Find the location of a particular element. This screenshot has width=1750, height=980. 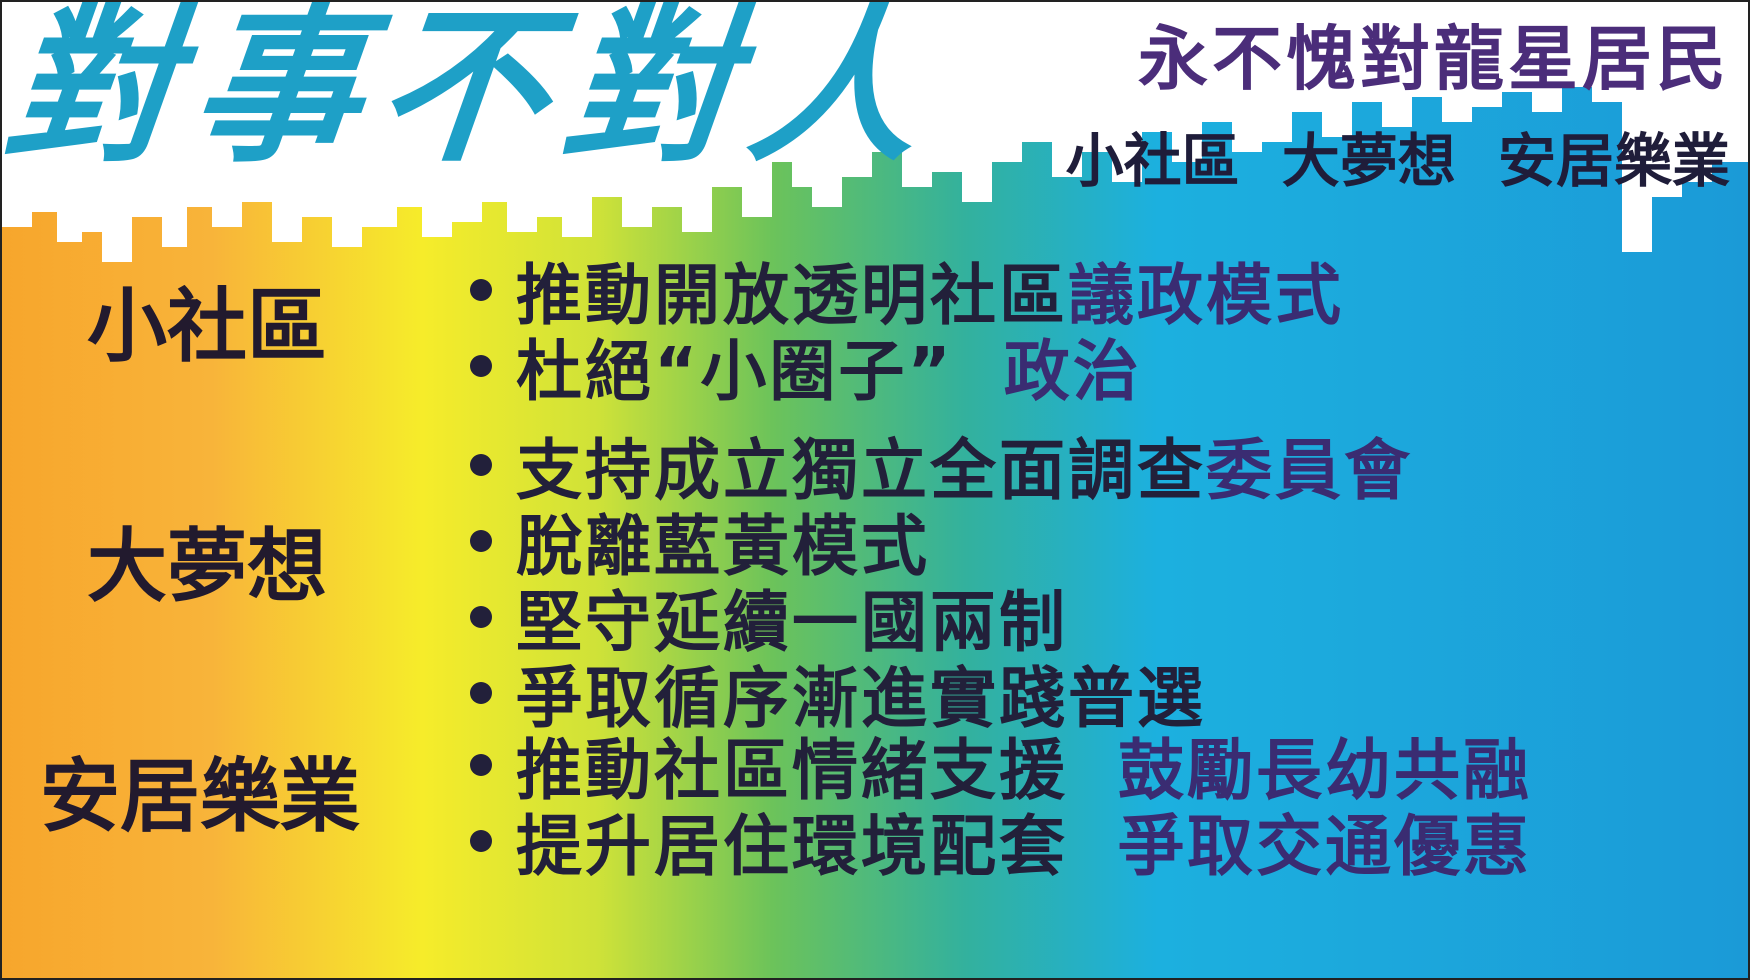

bullet-main-text: 杜絕“小圈子” is located at coordinates (735, 371).